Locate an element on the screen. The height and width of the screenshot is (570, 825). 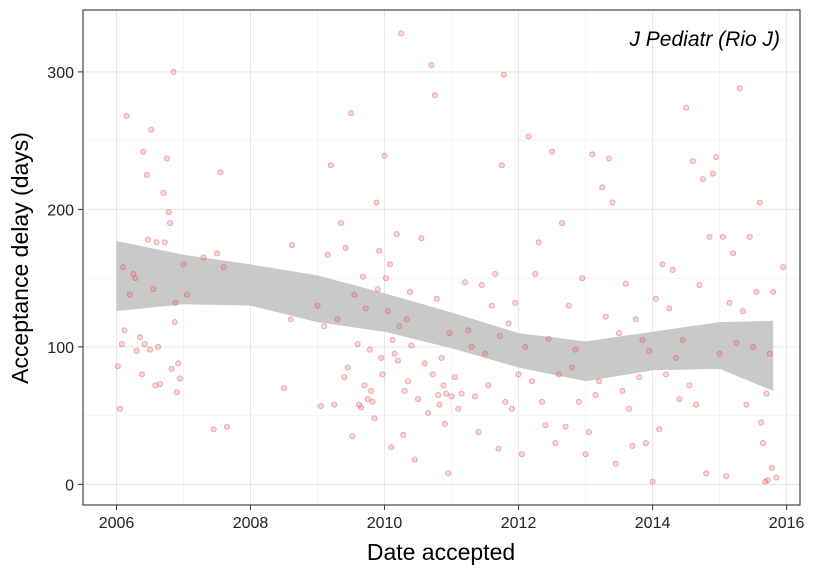
x-tick-label: 2006 is located at coordinates (117, 523).